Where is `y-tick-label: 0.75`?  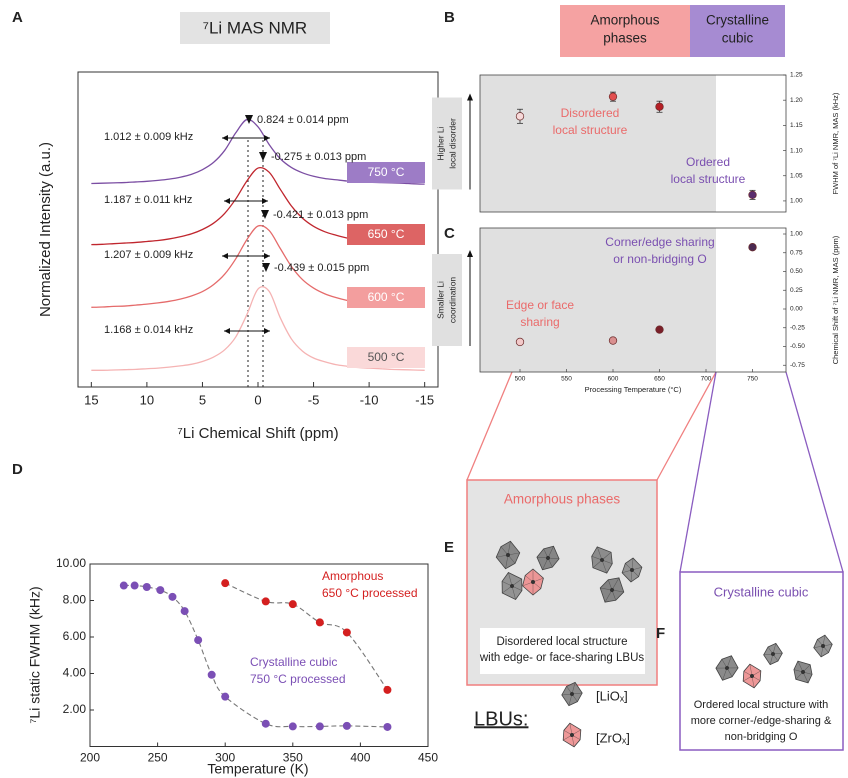
y-tick-label: 0.75 is located at coordinates (796, 252).